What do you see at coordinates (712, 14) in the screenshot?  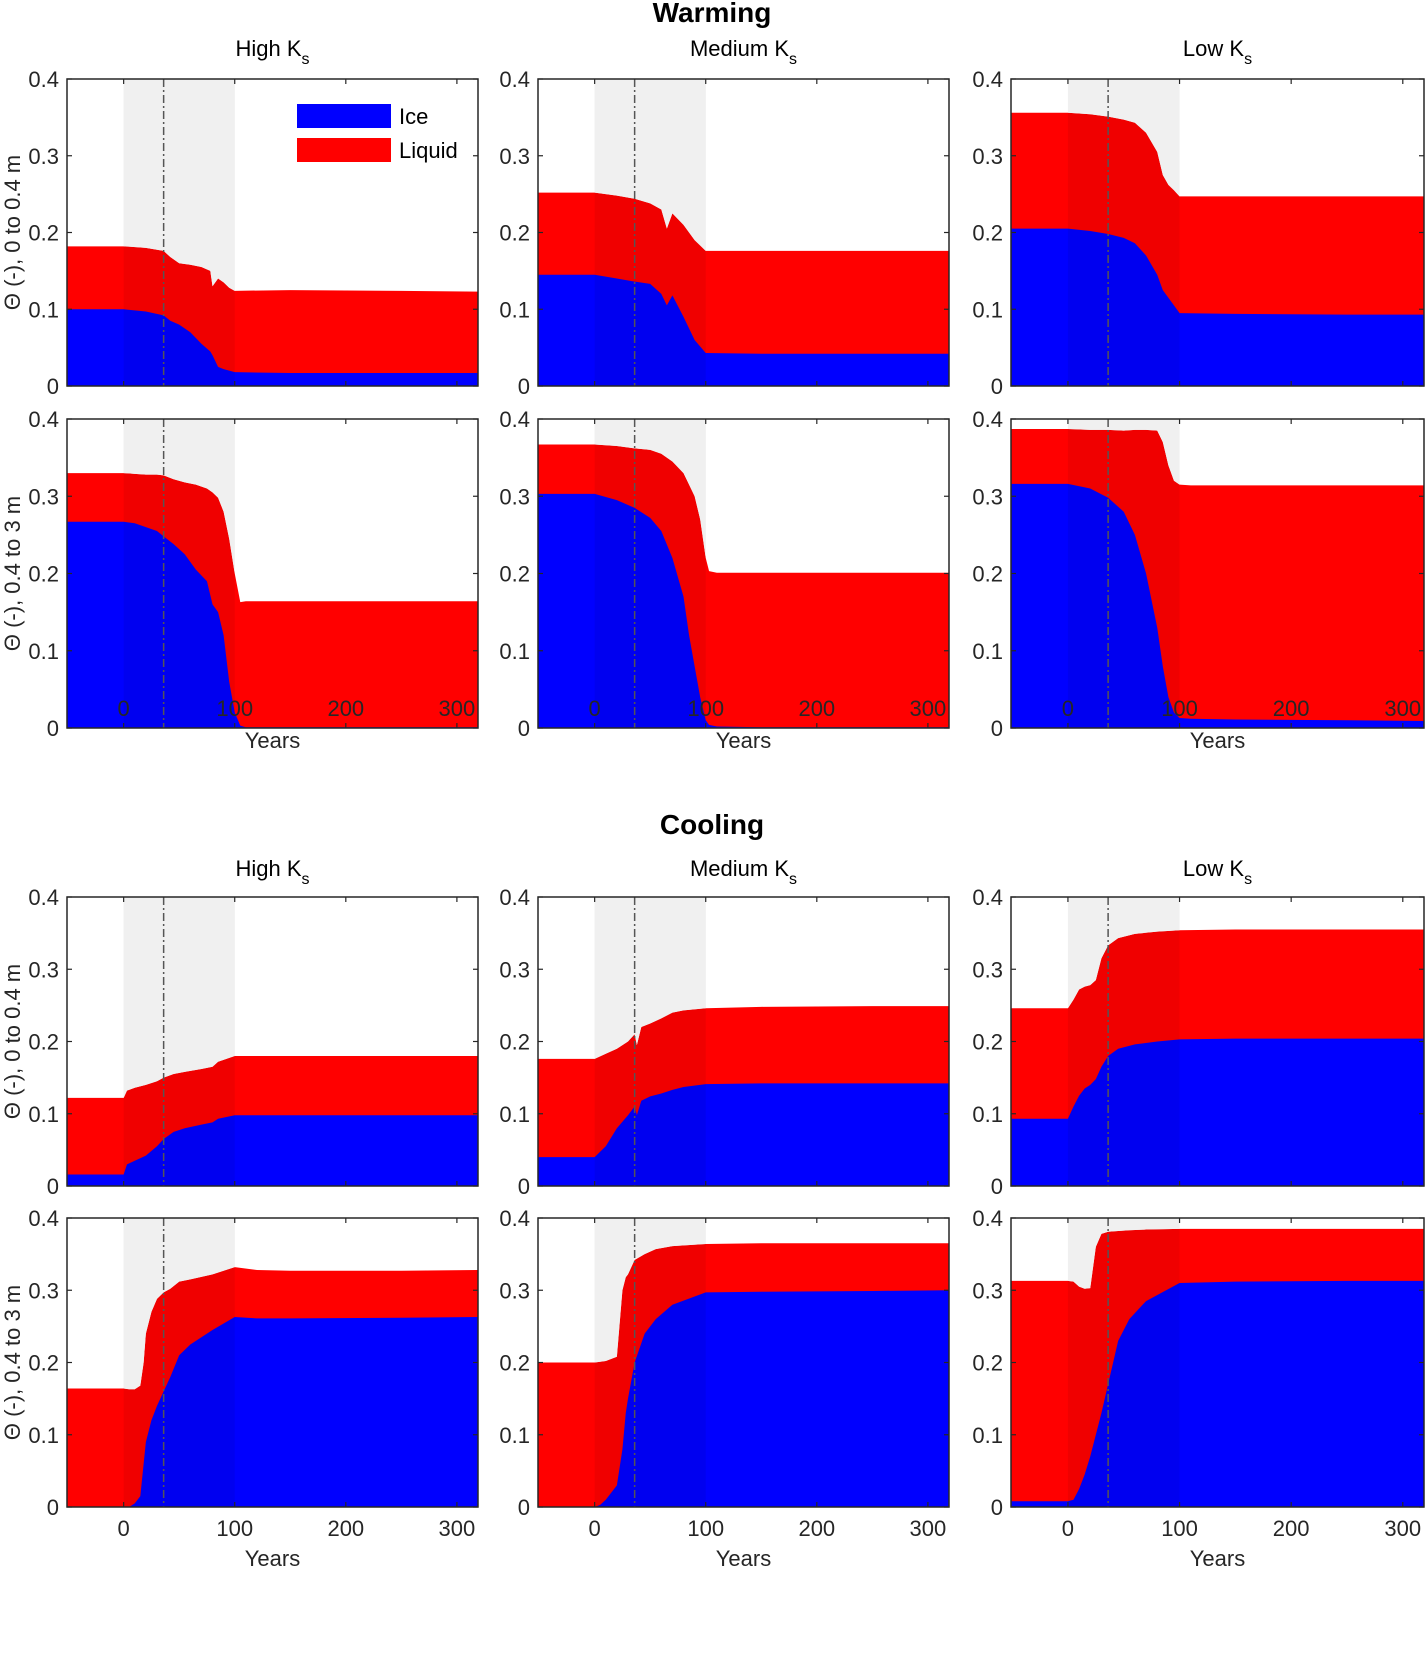 I see `section-title-warming: Warming` at bounding box center [712, 14].